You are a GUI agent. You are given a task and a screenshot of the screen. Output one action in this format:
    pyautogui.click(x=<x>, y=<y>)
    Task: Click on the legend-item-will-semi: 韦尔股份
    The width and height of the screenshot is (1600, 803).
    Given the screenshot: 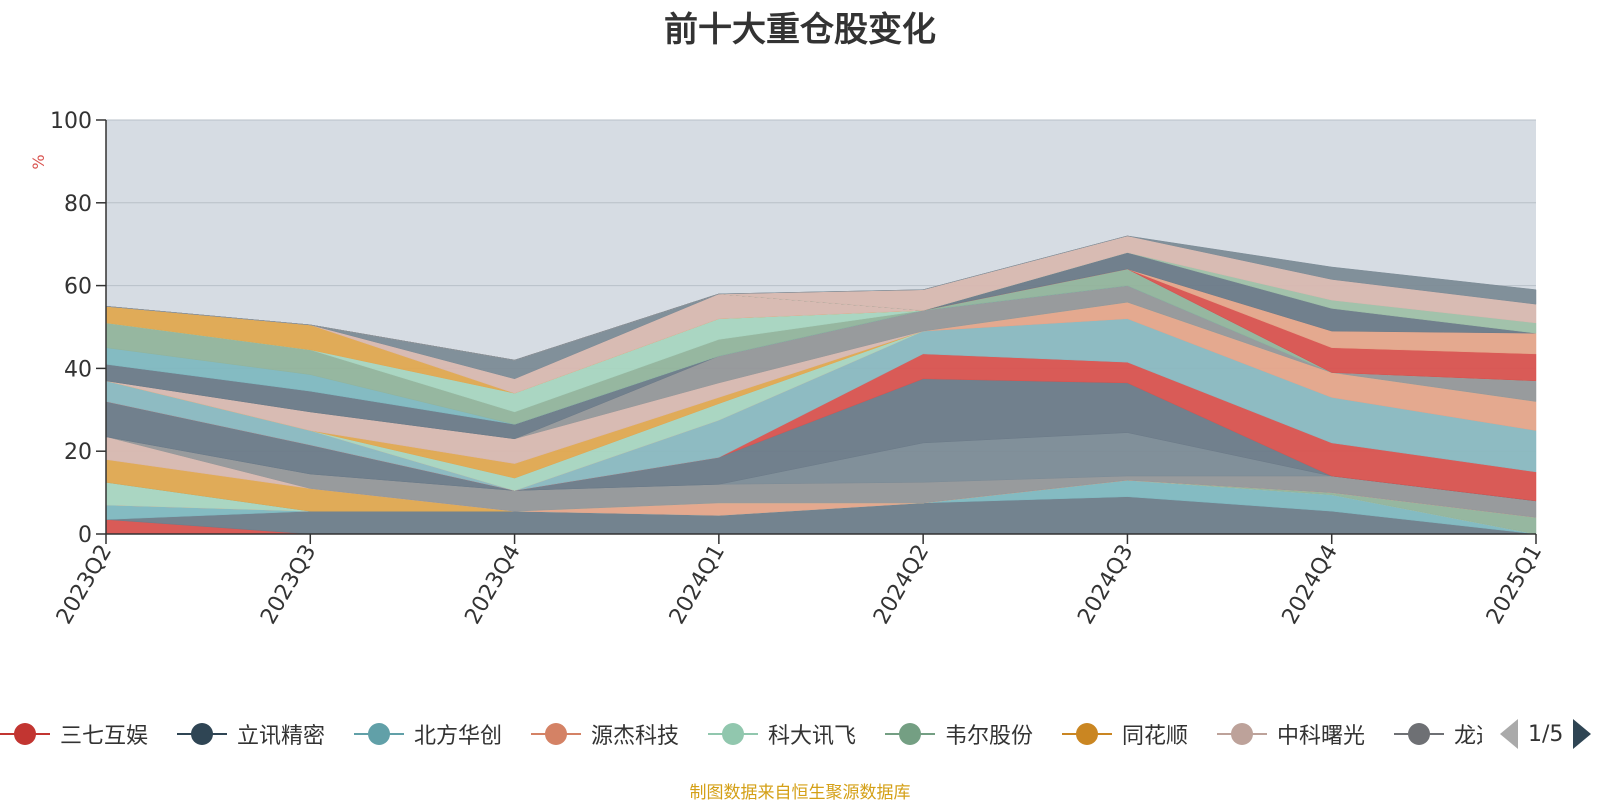 What is the action you would take?
    pyautogui.click(x=959, y=734)
    